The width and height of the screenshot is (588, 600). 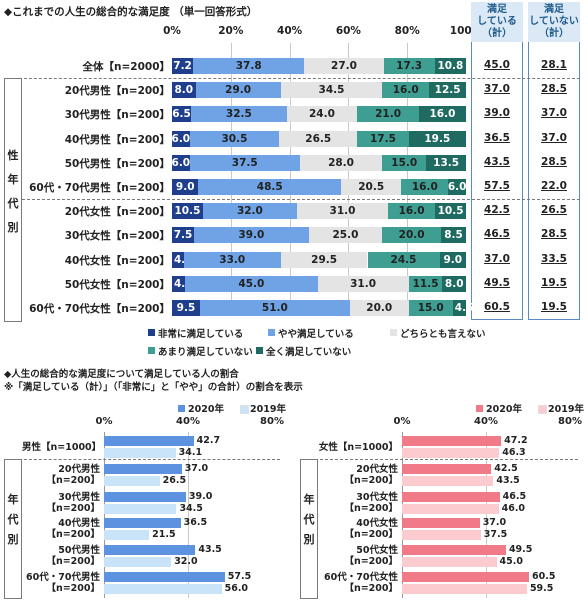 I want to click on bar-segment: 8.5, so click(x=453, y=235).